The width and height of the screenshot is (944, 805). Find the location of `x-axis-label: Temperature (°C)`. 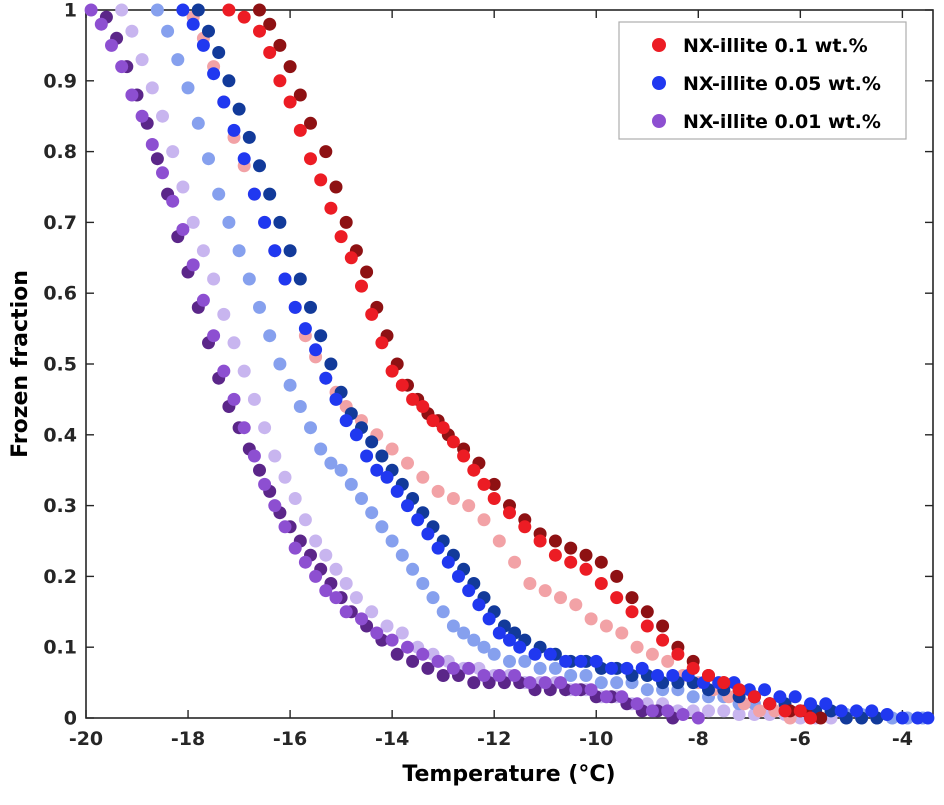

x-axis-label: Temperature (°C) is located at coordinates (508, 774).